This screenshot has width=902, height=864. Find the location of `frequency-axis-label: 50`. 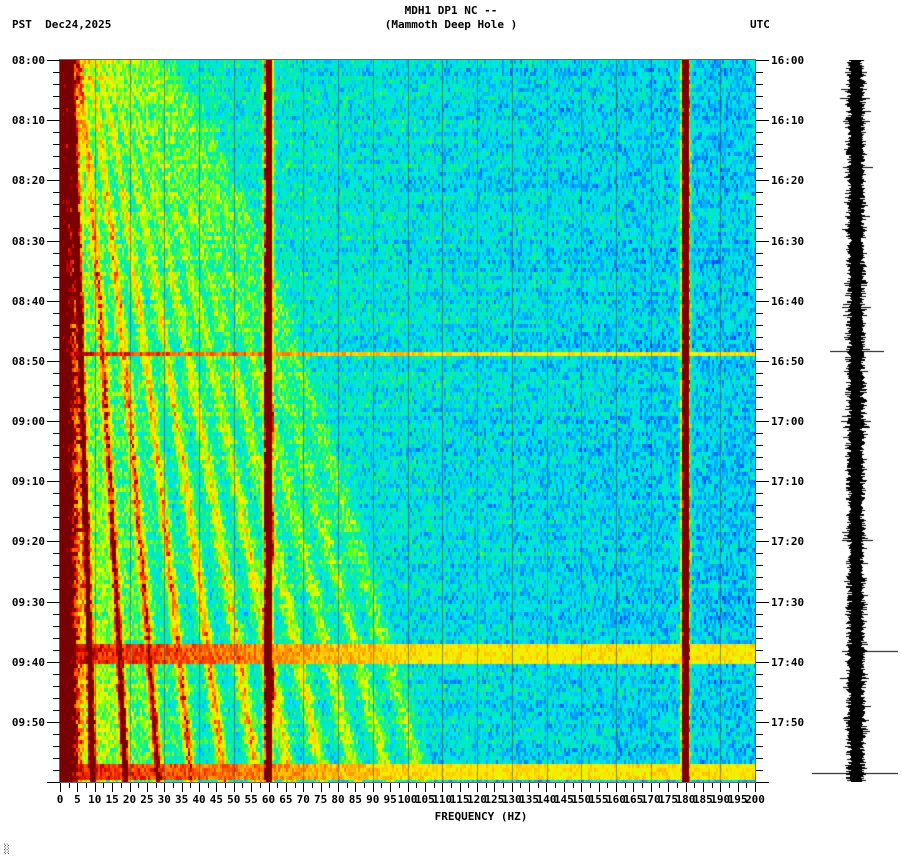

frequency-axis-label: 50 is located at coordinates (234, 799).